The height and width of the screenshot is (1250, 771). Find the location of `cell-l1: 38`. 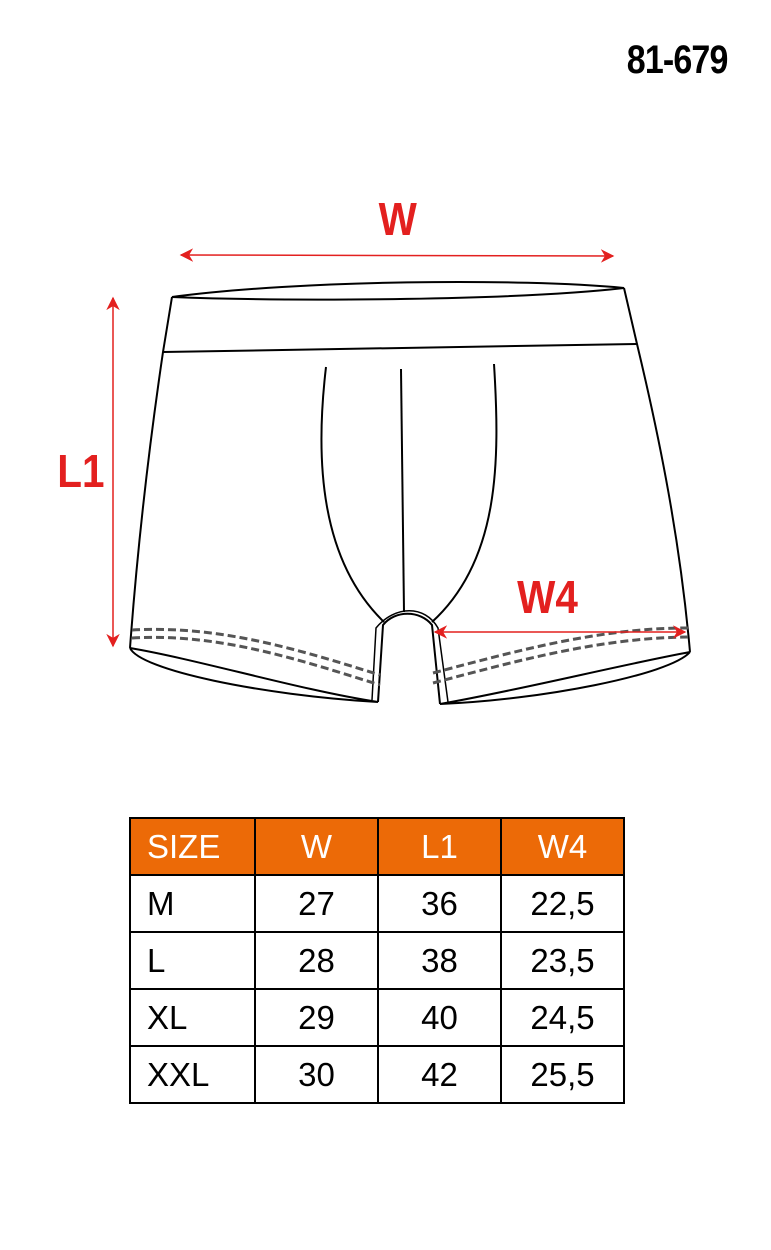

cell-l1: 38 is located at coordinates (439, 960).